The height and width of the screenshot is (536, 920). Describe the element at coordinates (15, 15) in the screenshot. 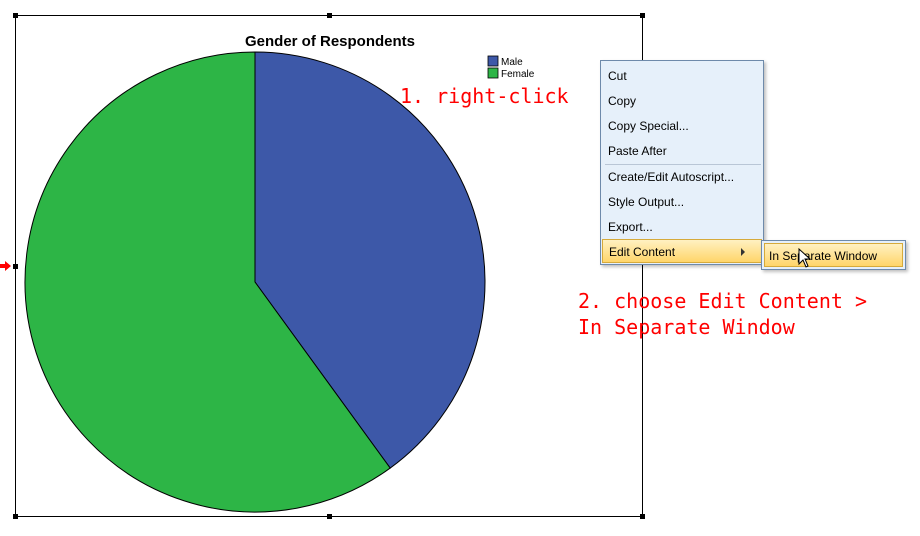

I see `resize-handle-tl` at that location.